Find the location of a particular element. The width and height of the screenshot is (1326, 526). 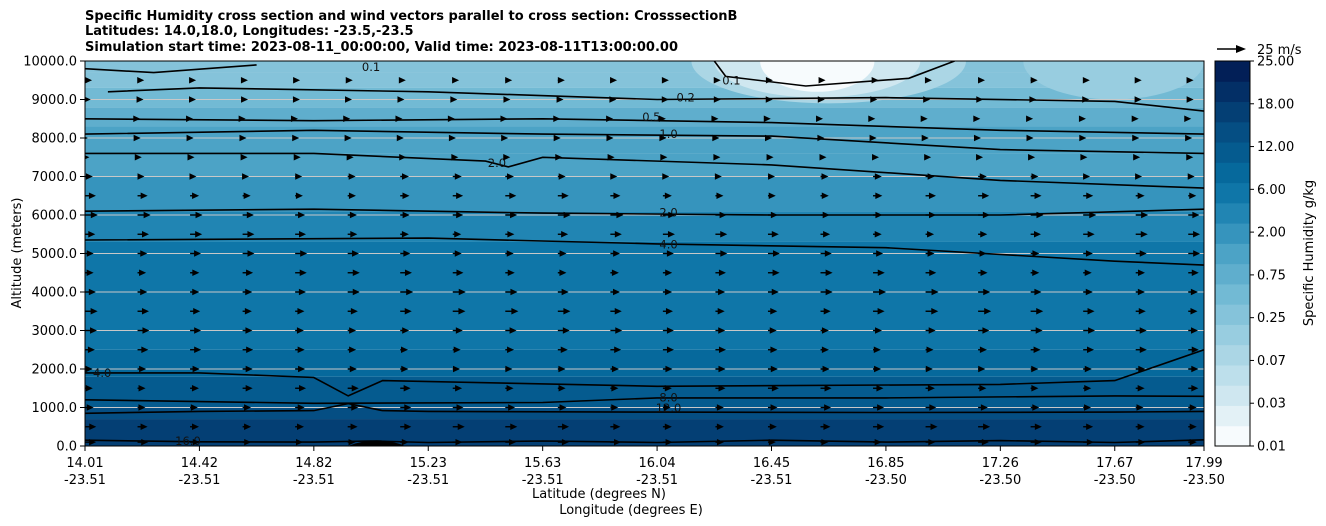

colorbar-tick-label: 25.00 is located at coordinates (1275, 62).